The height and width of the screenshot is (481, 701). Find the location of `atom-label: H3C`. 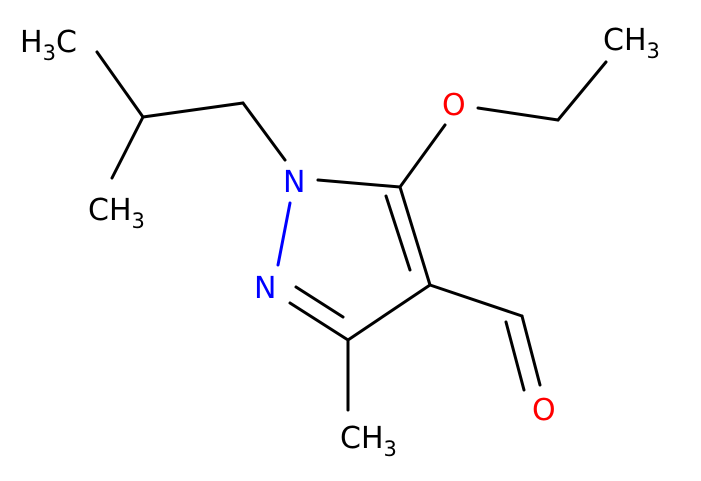

atom-label: H3C is located at coordinates (48, 45).